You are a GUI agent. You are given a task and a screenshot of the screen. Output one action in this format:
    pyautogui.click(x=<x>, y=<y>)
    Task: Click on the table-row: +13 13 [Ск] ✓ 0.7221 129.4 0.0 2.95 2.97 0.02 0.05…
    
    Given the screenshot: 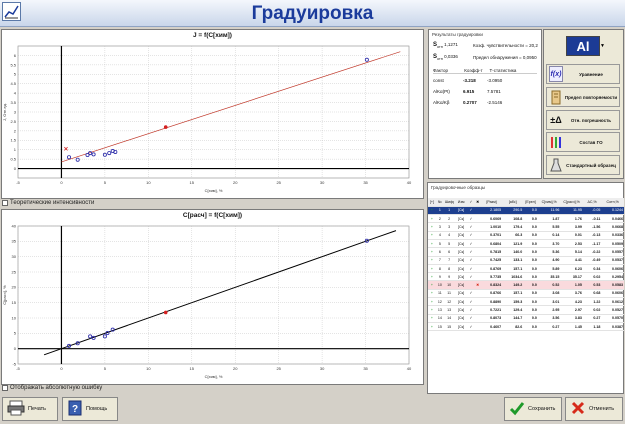 What is the action you would take?
    pyautogui.click(x=526, y=310)
    